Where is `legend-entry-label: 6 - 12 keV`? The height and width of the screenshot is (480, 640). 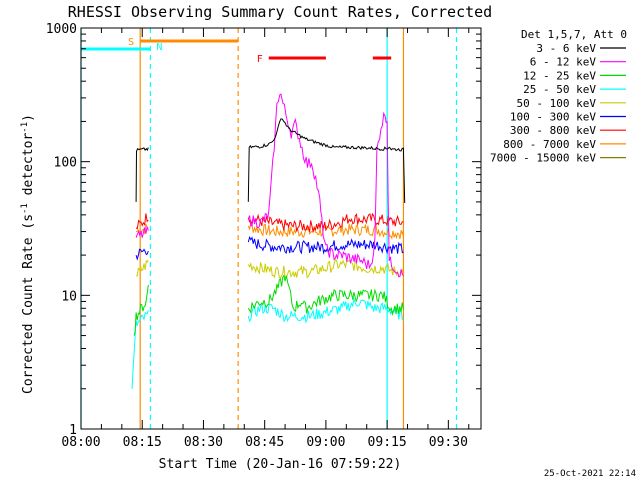 legend-entry-label: 6 - 12 keV is located at coordinates (563, 62).